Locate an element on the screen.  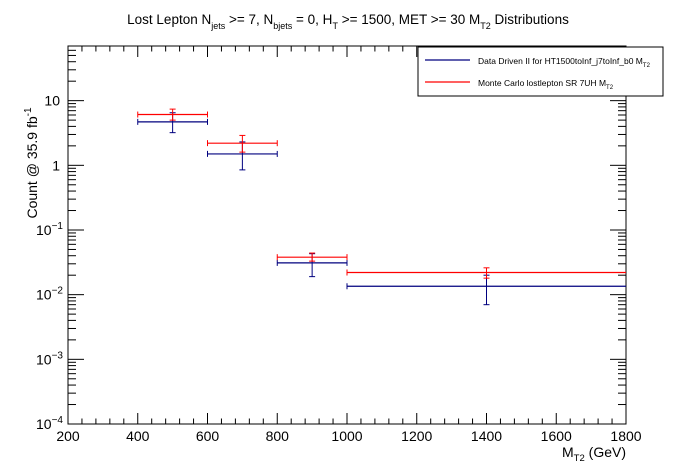
x-axis-label: MT2 (GeV) is located at coordinates (594, 454).